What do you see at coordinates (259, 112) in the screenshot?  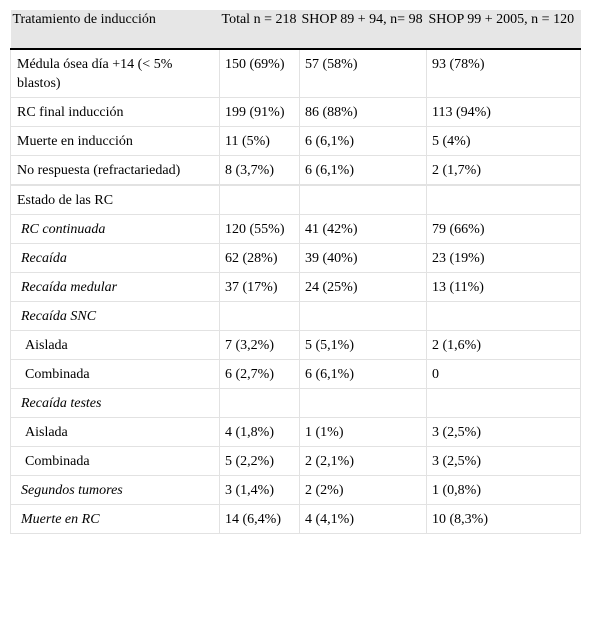 I see `cell-total: 199 (91%)` at bounding box center [259, 112].